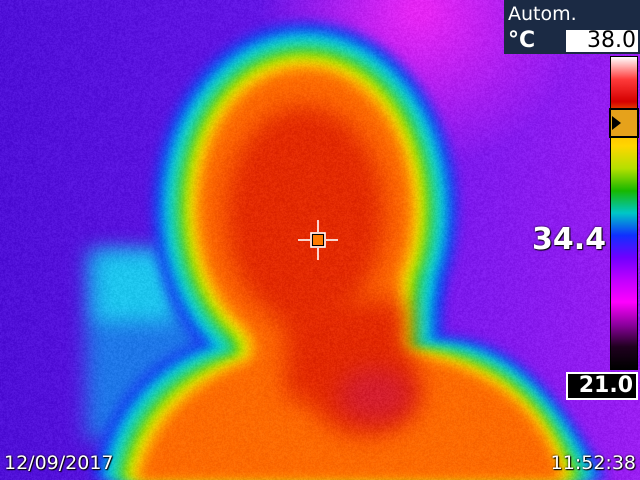 The width and height of the screenshot is (640, 480). What do you see at coordinates (593, 463) in the screenshot?
I see `time-stamp: 11:52:38` at bounding box center [593, 463].